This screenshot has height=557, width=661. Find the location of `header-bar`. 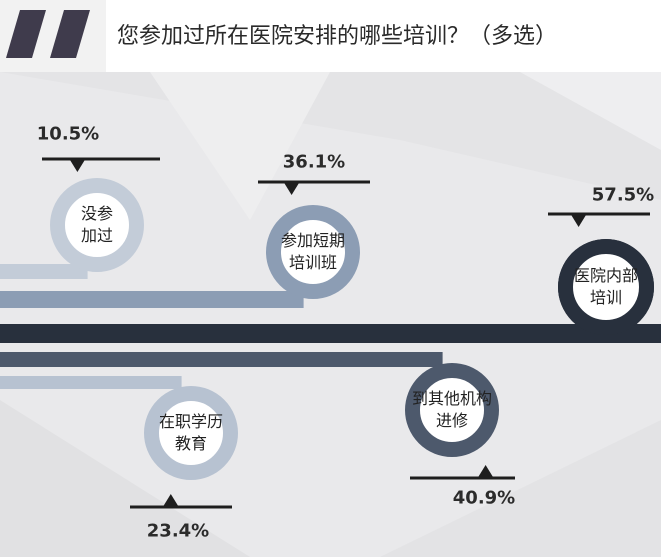

header-bar is located at coordinates (330, 36).